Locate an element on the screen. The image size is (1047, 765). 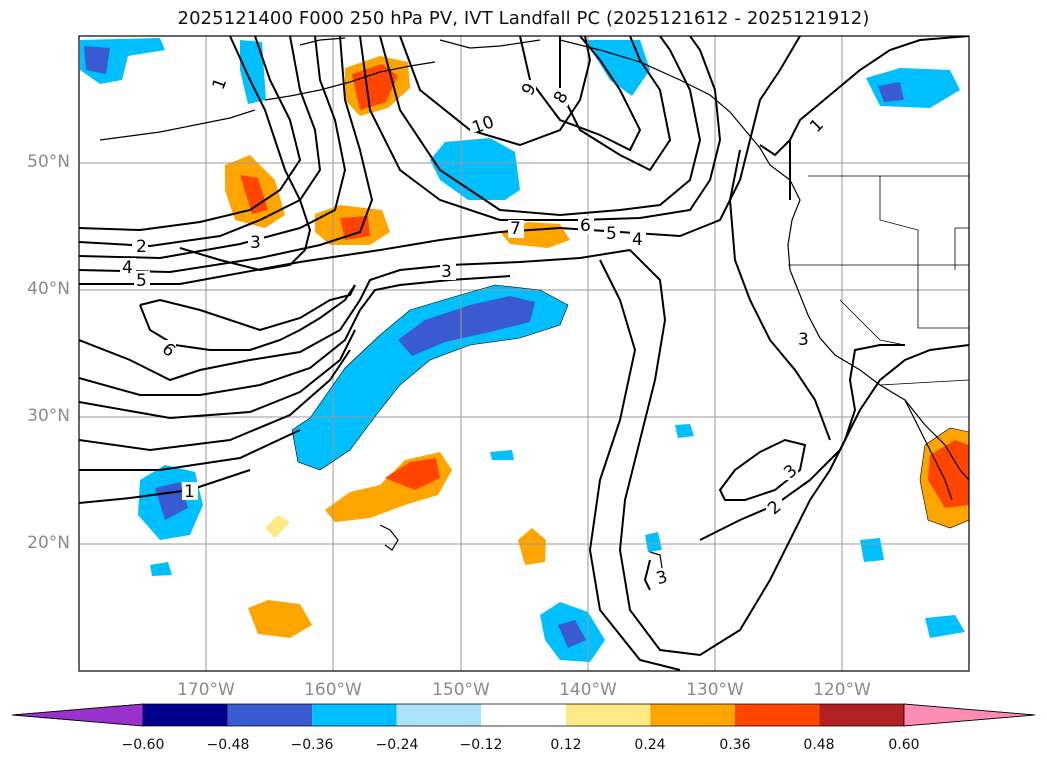
lon-label: 120°W is located at coordinates (842, 690).